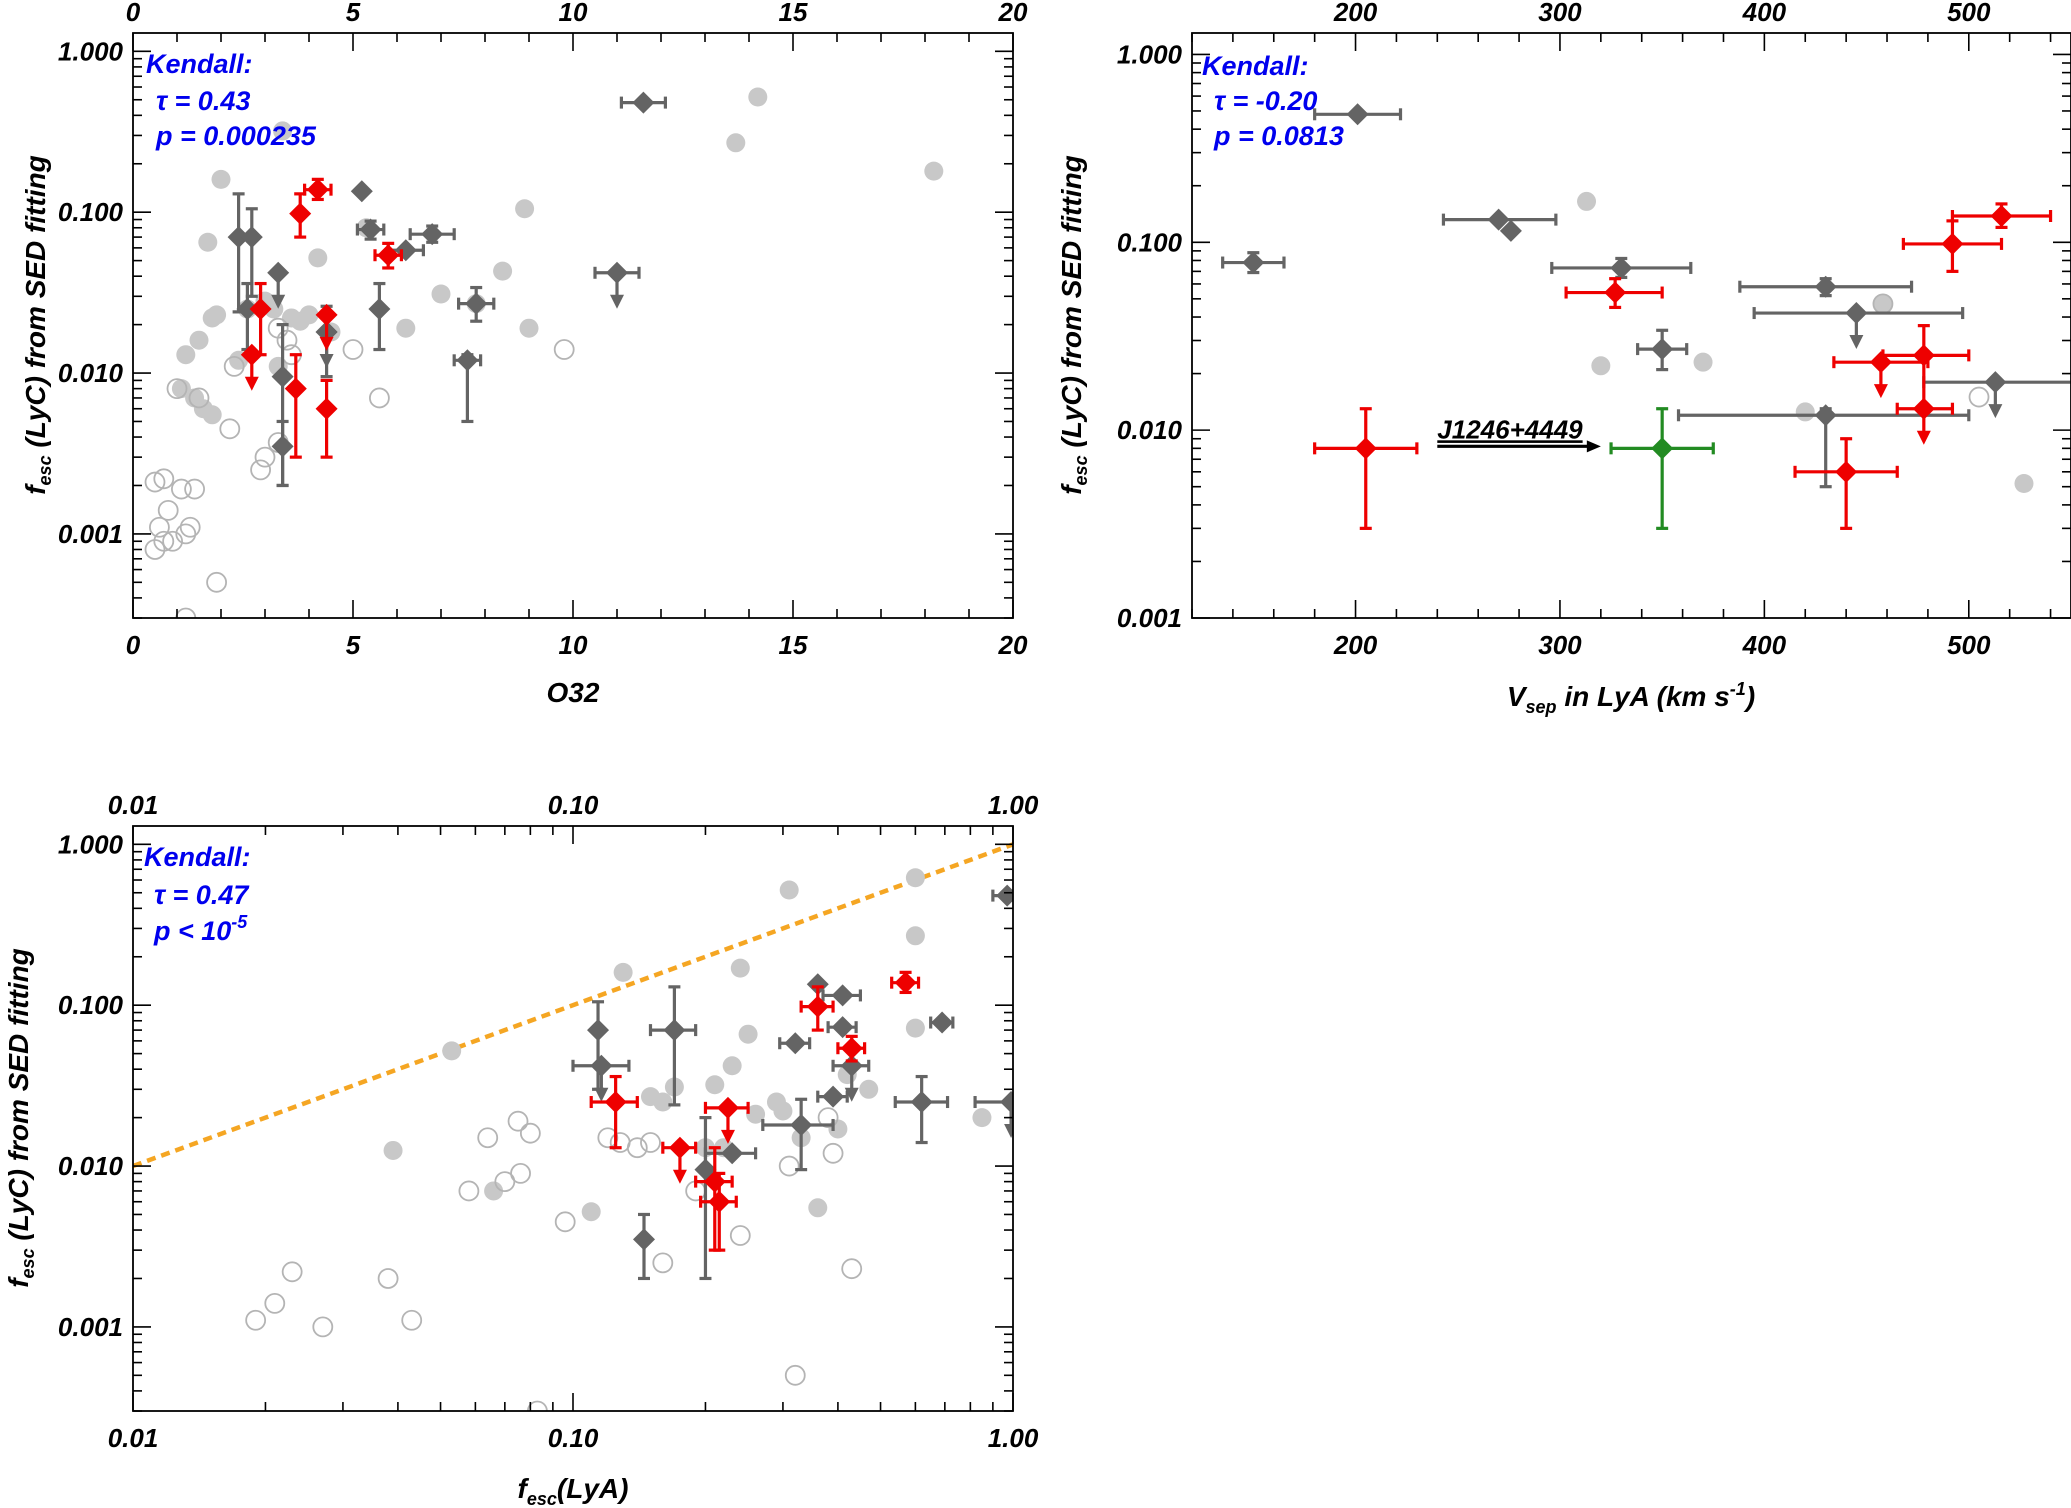 The width and height of the screenshot is (2071, 1508). Describe the element at coordinates (1355, 13) in the screenshot. I see `top-x-tick-label: 200` at that location.